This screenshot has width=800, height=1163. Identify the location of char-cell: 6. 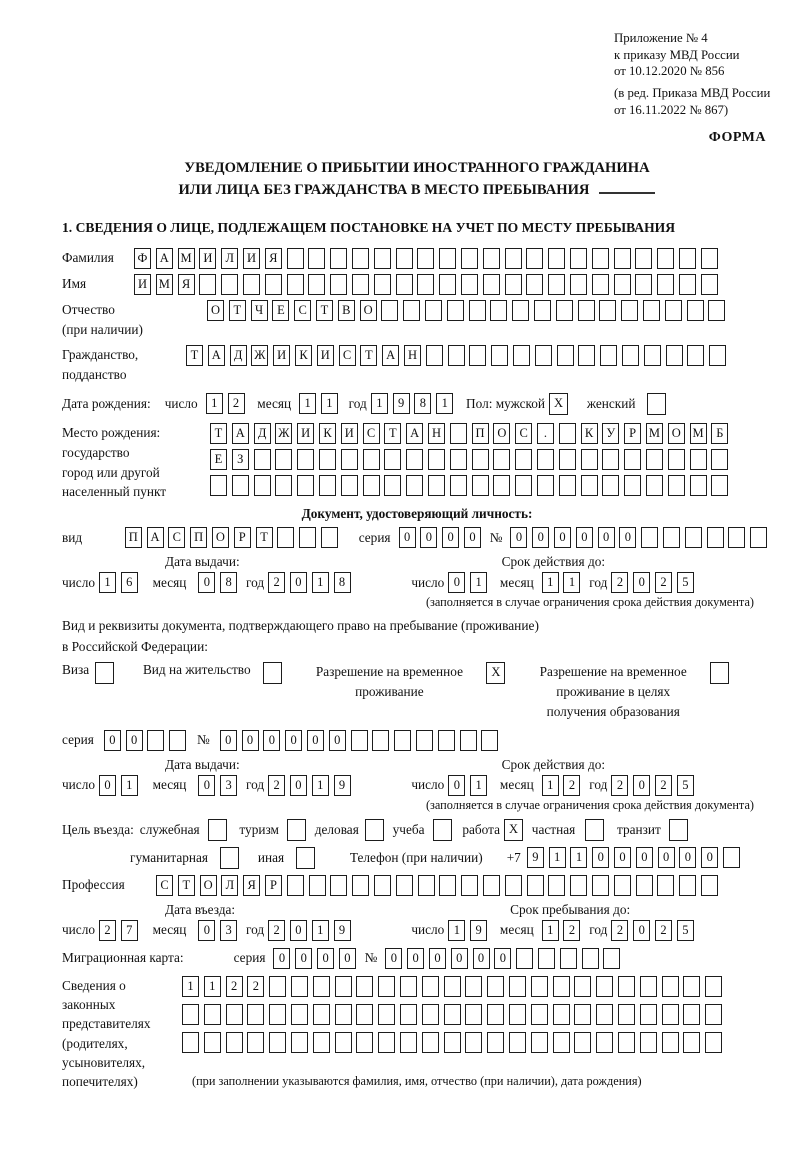
(129, 583).